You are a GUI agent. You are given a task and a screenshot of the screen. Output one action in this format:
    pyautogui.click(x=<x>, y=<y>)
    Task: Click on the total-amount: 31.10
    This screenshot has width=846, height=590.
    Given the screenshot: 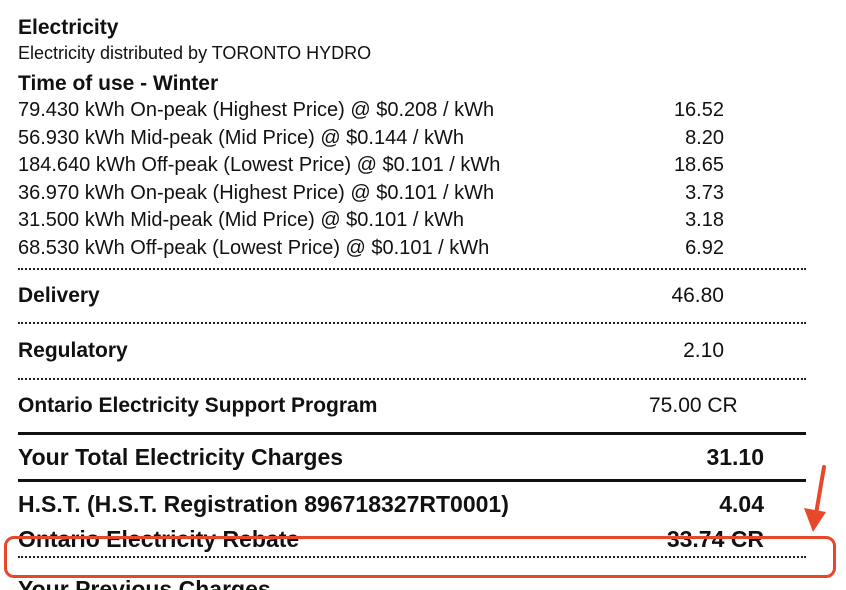 What is the action you would take?
    pyautogui.click(x=735, y=457)
    